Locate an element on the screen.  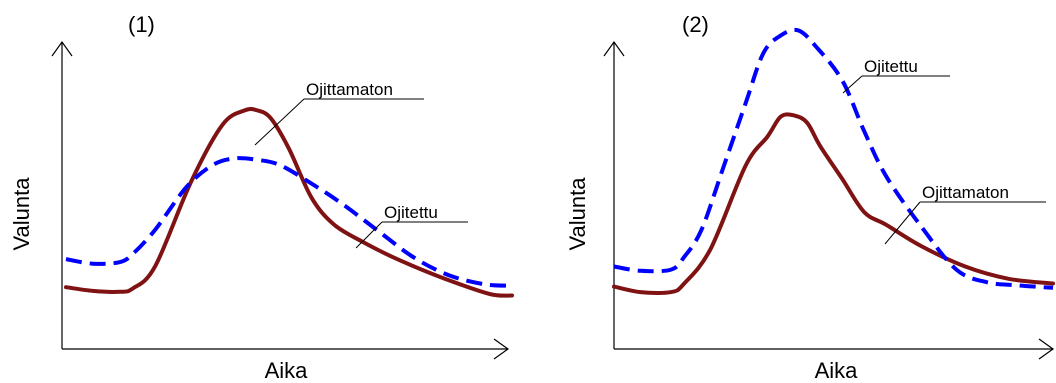
panel-title: (2) is located at coordinates (695, 24).